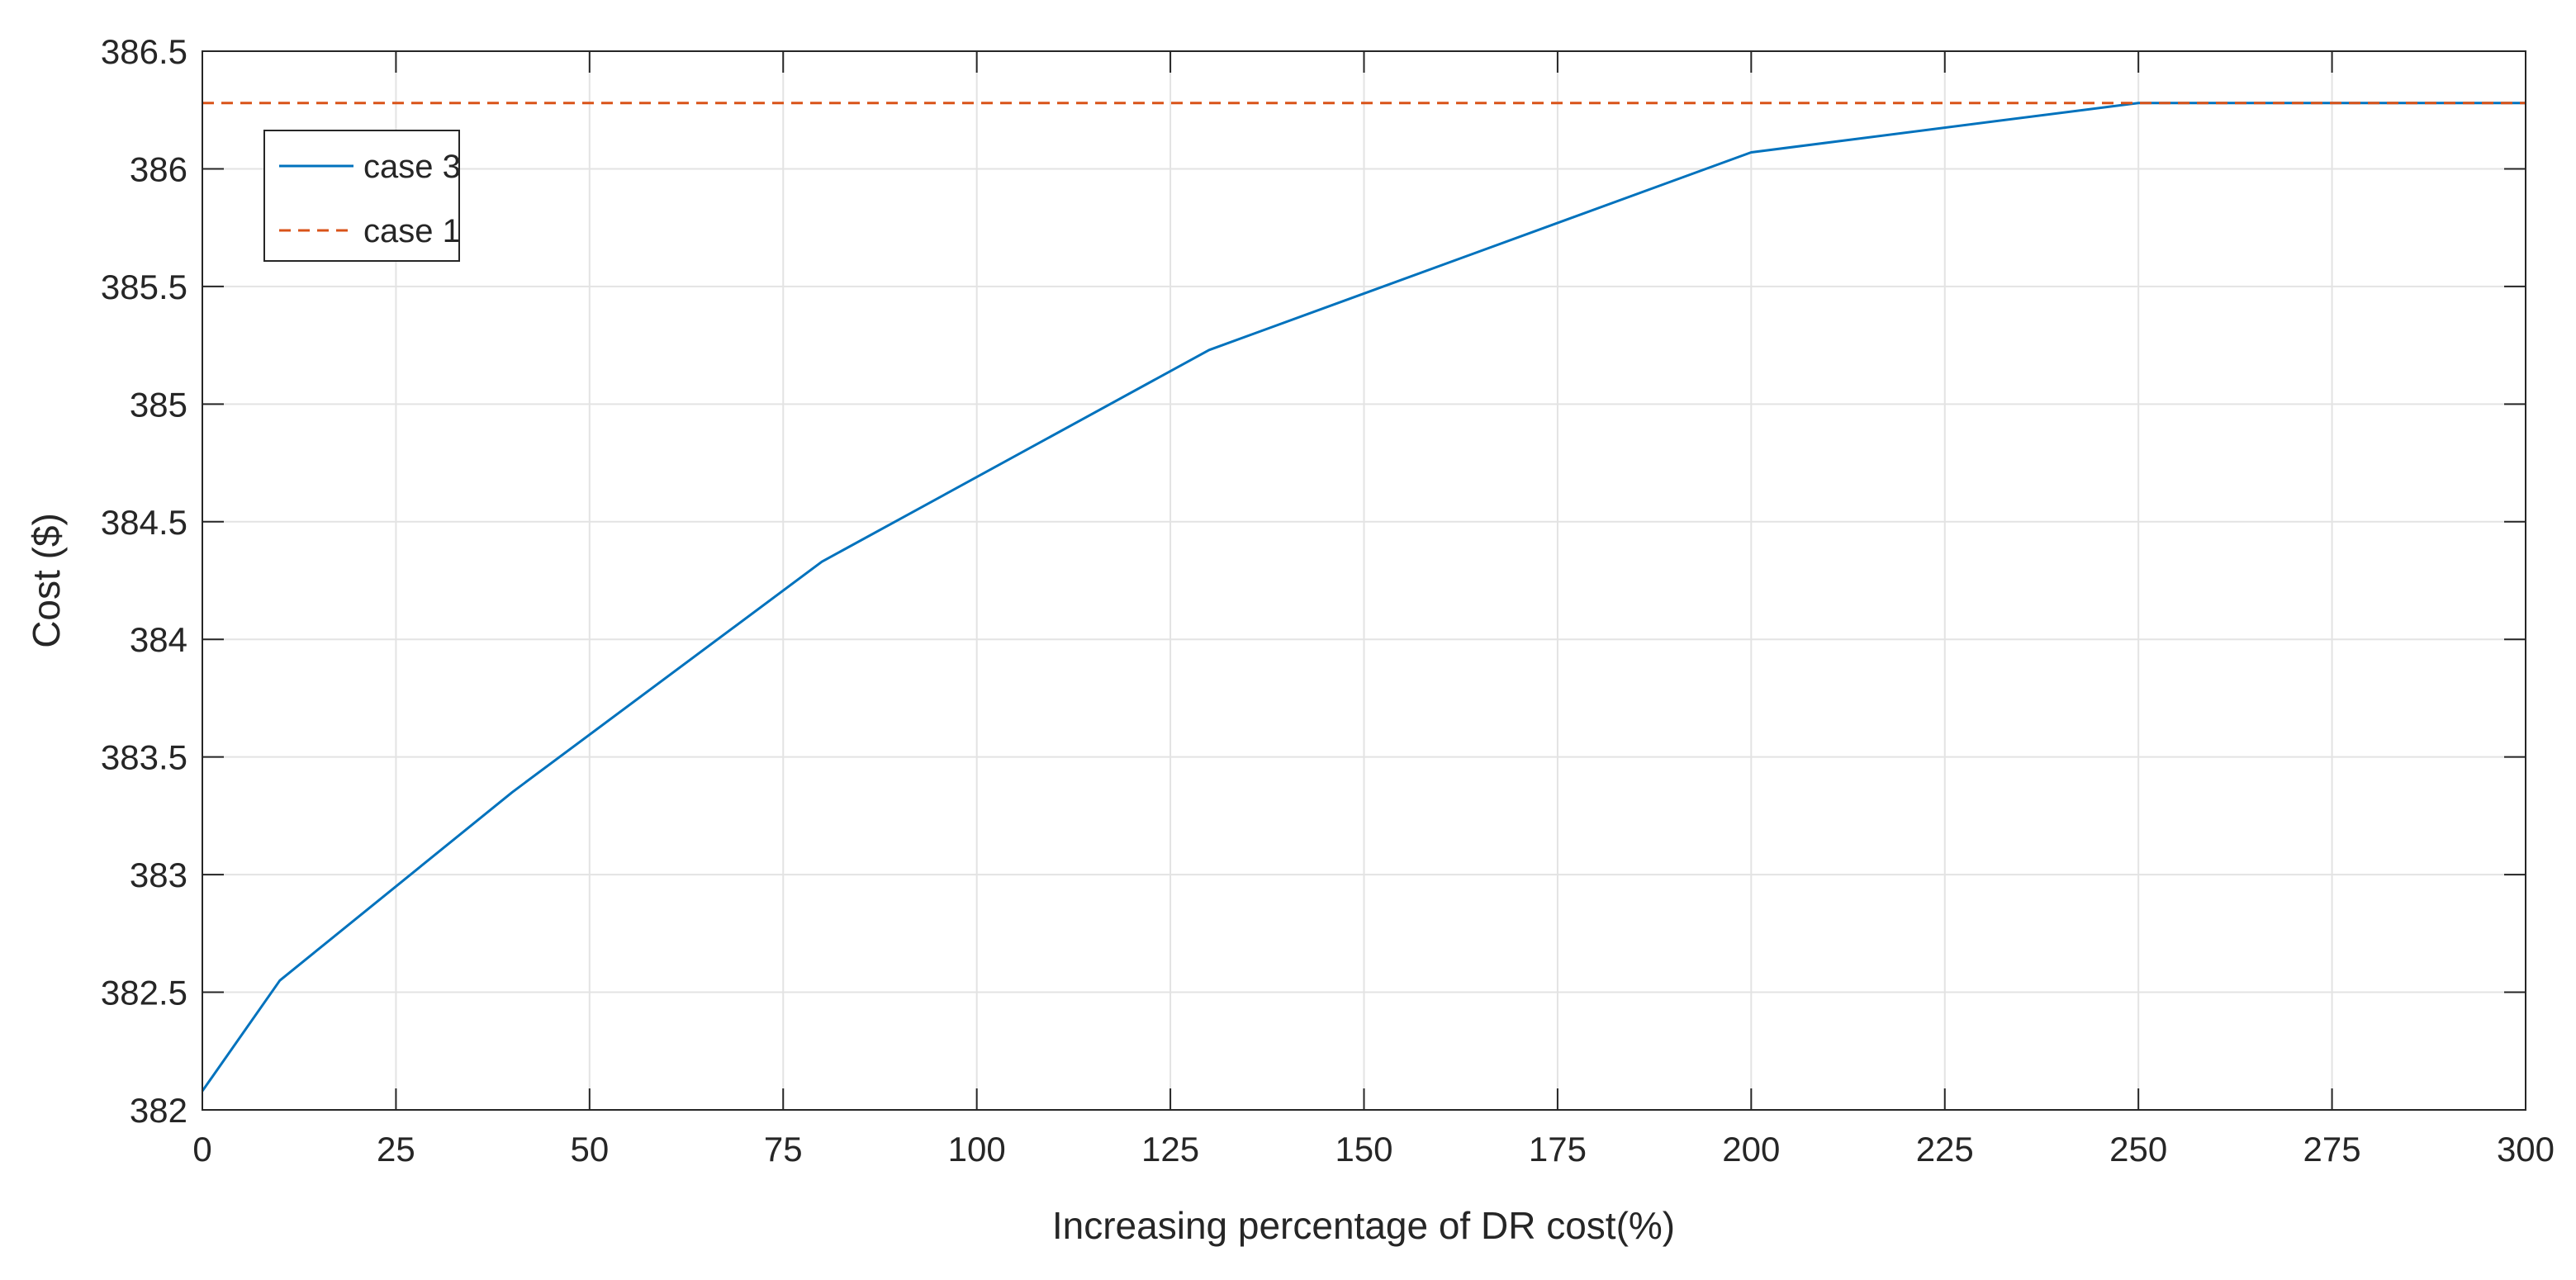 The width and height of the screenshot is (2576, 1280). What do you see at coordinates (412, 231) in the screenshot?
I see `legend-label-case-1: case 1` at bounding box center [412, 231].